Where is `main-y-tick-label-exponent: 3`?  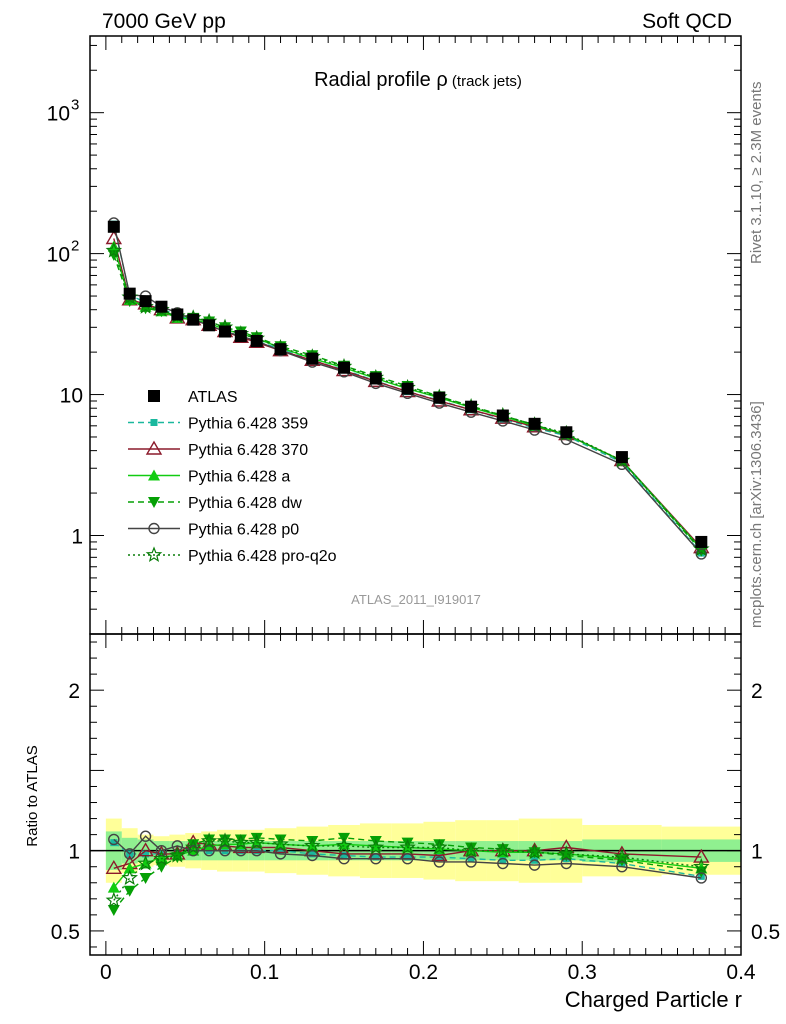 main-y-tick-label-exponent: 3 is located at coordinates (75, 105).